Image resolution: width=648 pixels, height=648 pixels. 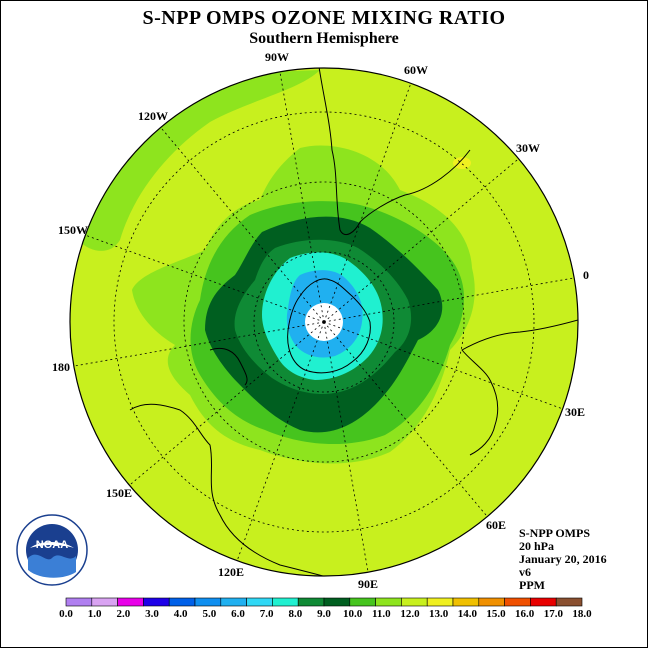 What do you see at coordinates (381, 614) in the screenshot?
I see `colorbar-tick-label: 11.0` at bounding box center [381, 614].